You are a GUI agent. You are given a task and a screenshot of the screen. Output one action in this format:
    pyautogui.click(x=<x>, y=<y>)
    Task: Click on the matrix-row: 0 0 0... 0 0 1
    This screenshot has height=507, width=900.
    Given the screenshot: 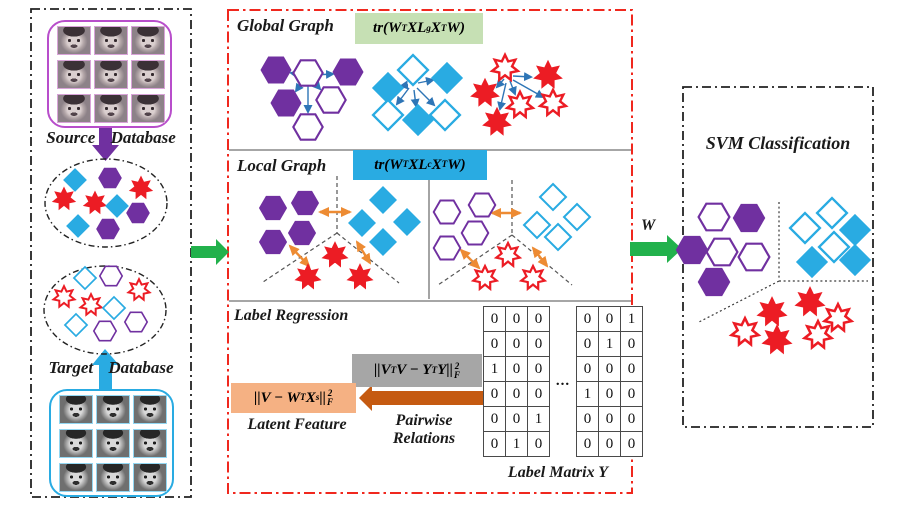 What is the action you would take?
    pyautogui.click(x=563, y=381)
    